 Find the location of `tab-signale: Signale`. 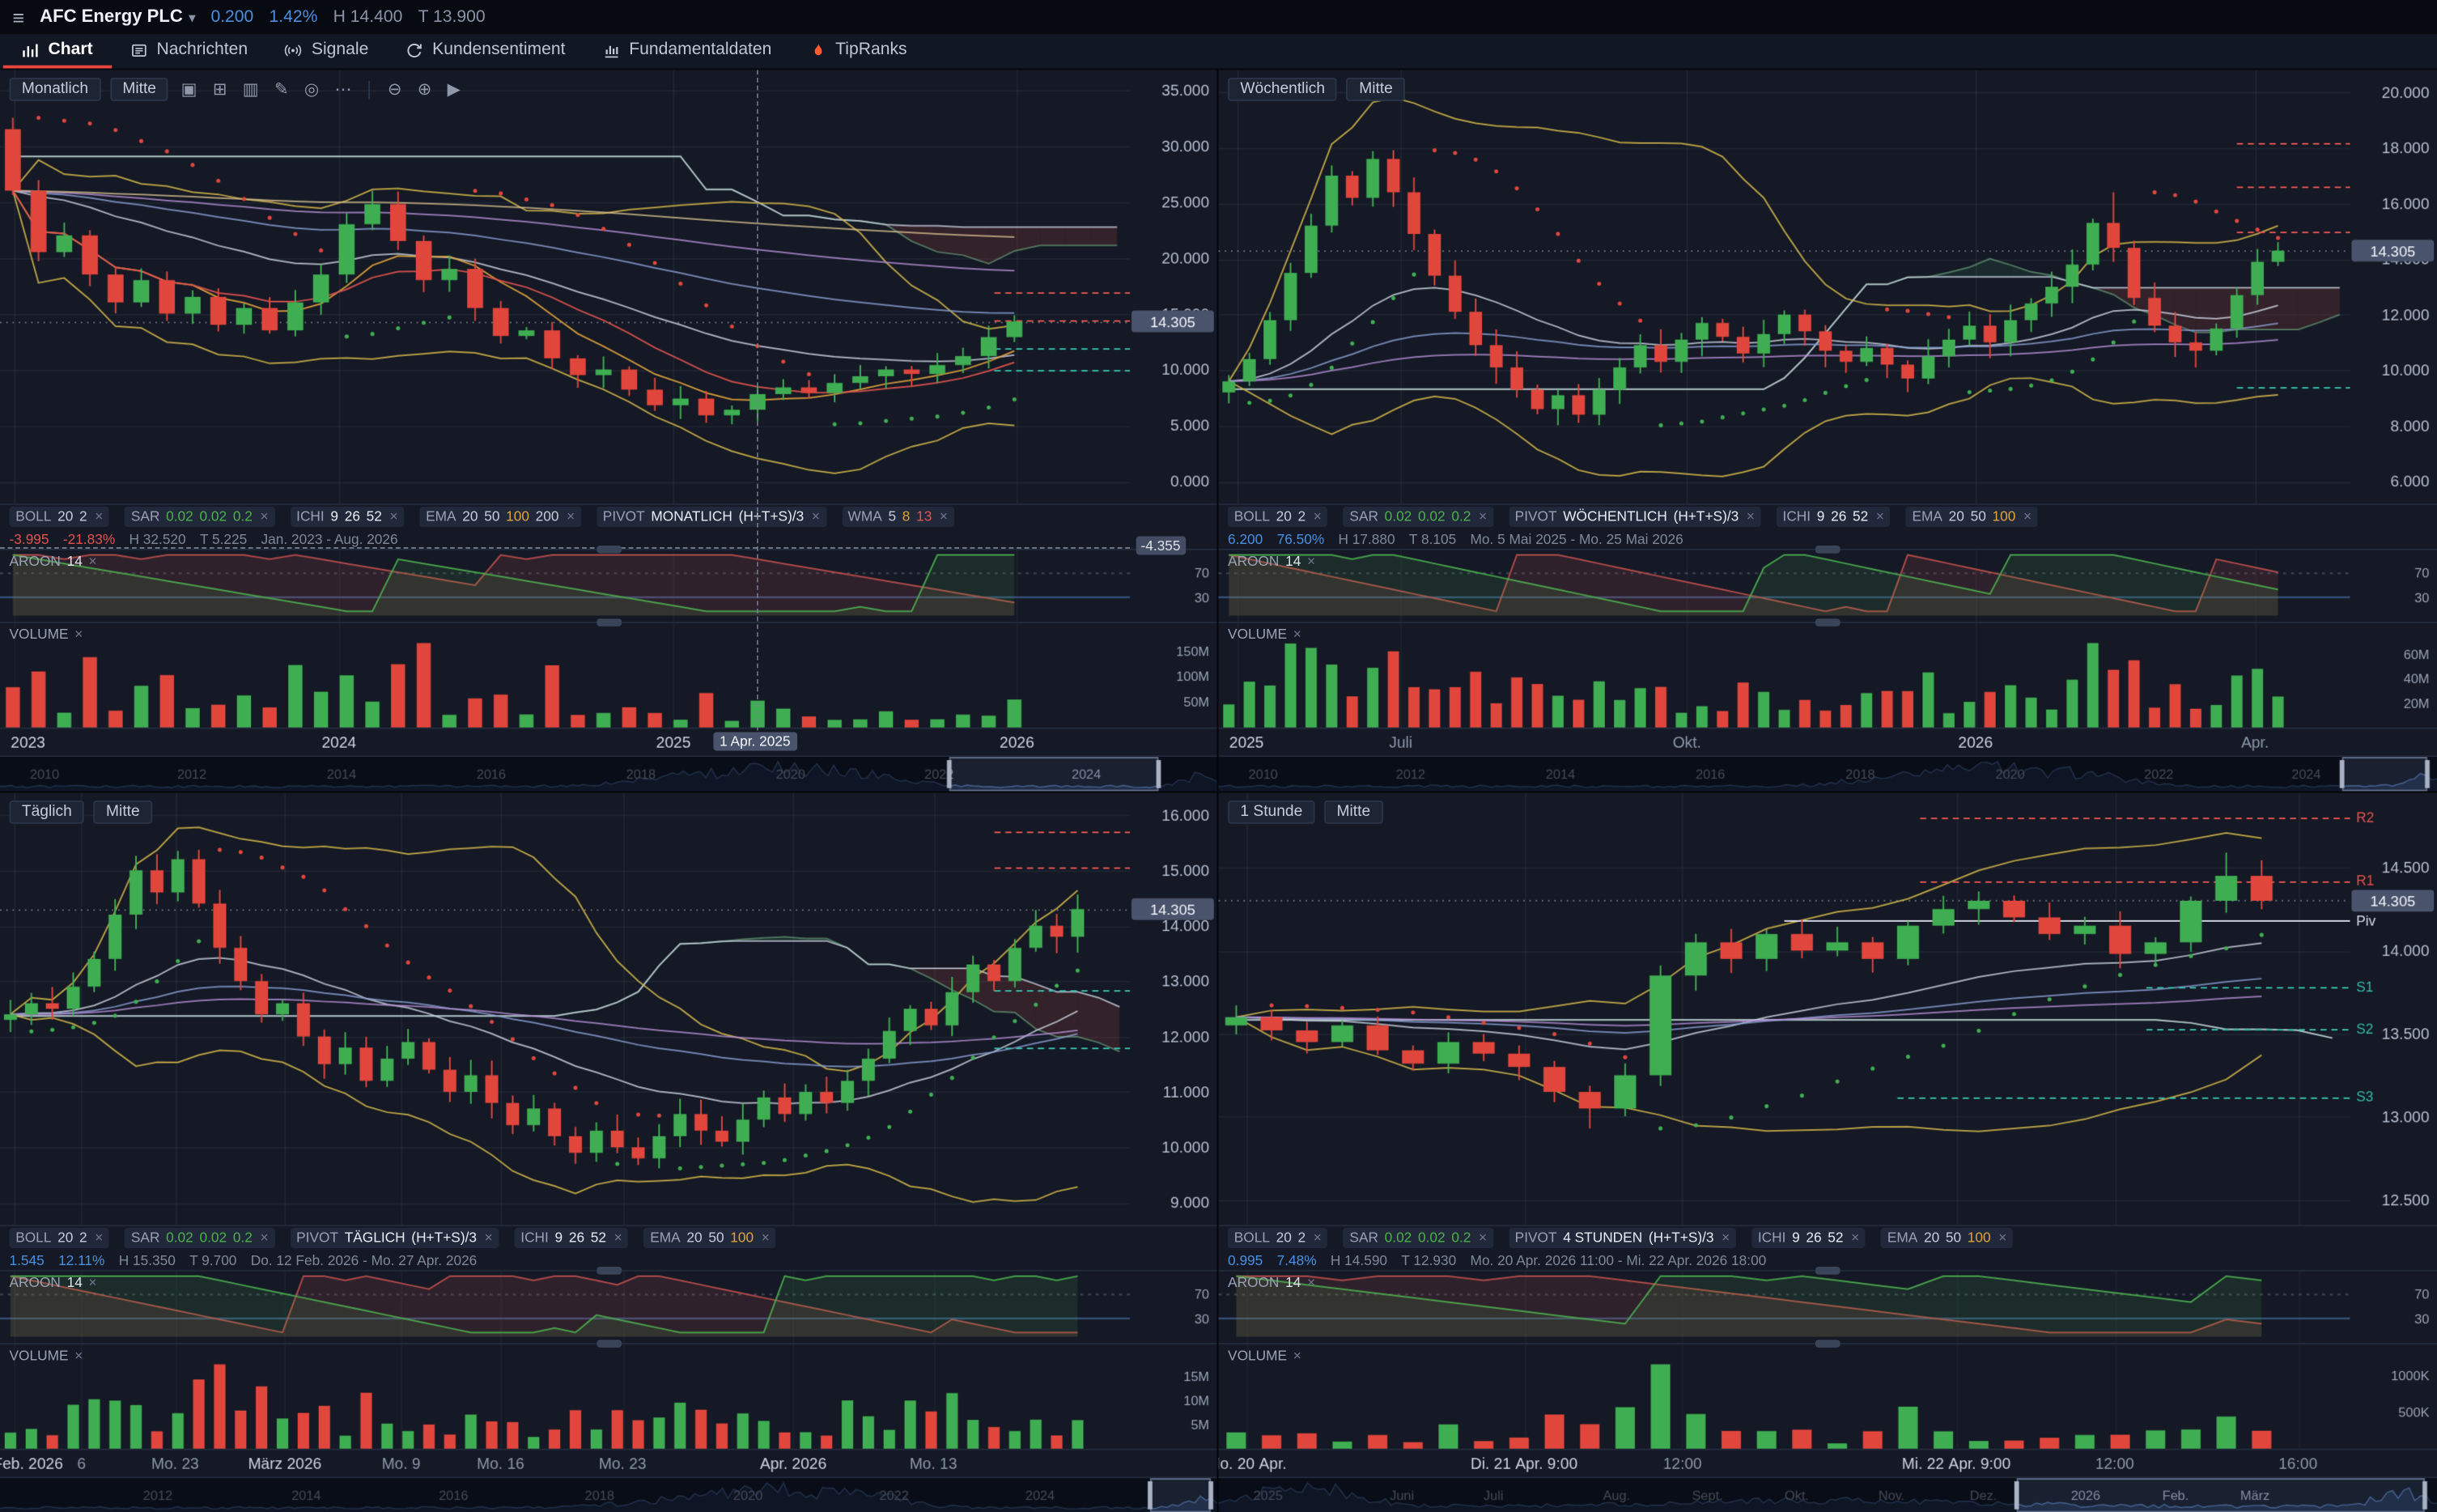

tab-signale: Signale is located at coordinates (327, 51).